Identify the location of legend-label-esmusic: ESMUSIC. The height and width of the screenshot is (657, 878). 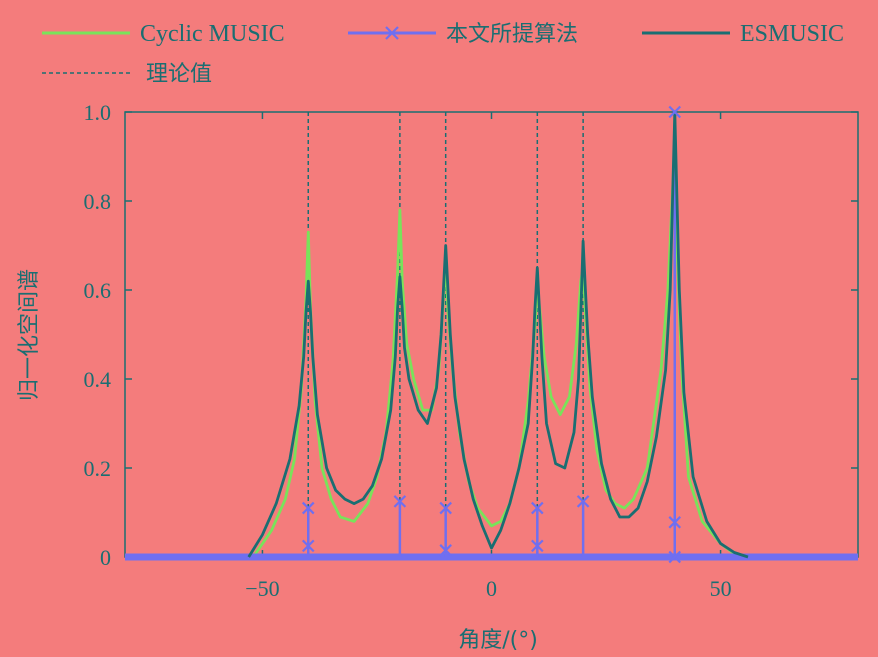
(792, 34).